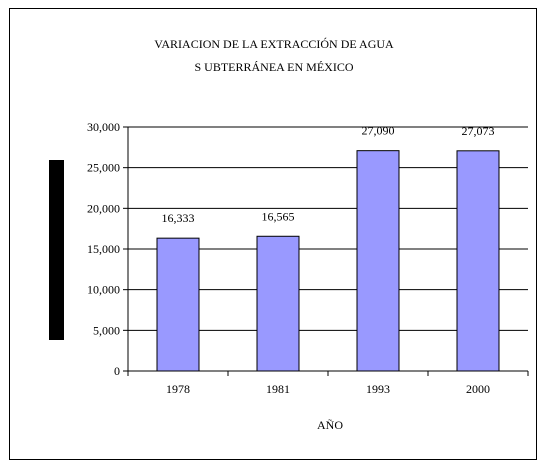 The height and width of the screenshot is (470, 548). What do you see at coordinates (178, 304) in the screenshot?
I see `bar-1978` at bounding box center [178, 304].